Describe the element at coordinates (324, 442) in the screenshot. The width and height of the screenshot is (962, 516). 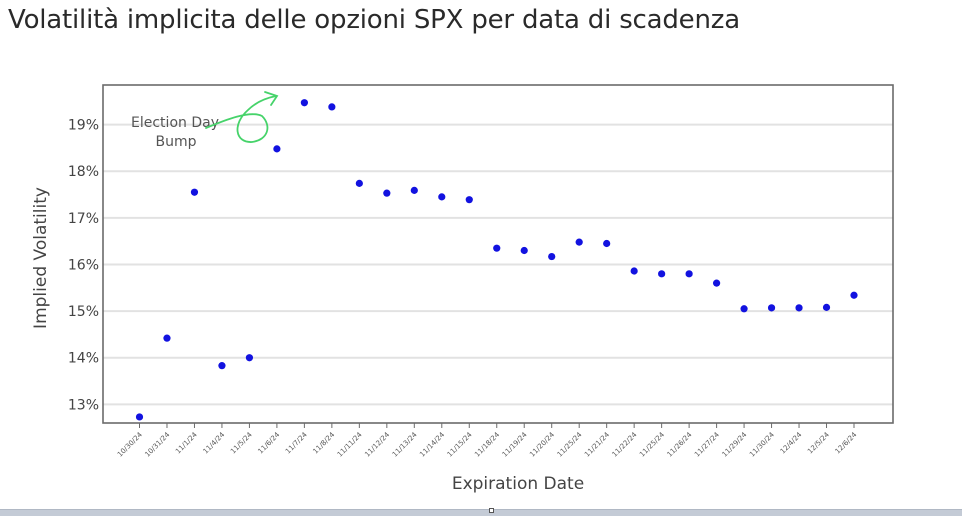
I see `x-tick-label: 11/8/24` at that location.